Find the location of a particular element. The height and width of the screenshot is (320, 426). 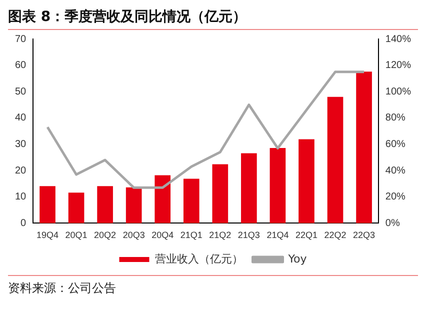

text: 资料来源：公司公告 is located at coordinates (213, 286).